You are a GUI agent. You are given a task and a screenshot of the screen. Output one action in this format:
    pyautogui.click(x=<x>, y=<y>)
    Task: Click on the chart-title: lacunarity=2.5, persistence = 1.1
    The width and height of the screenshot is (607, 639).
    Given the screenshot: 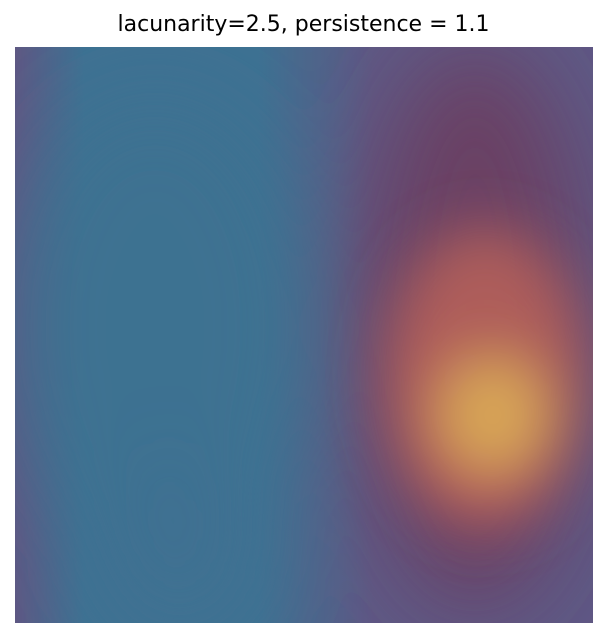 What is the action you would take?
    pyautogui.click(x=303, y=24)
    